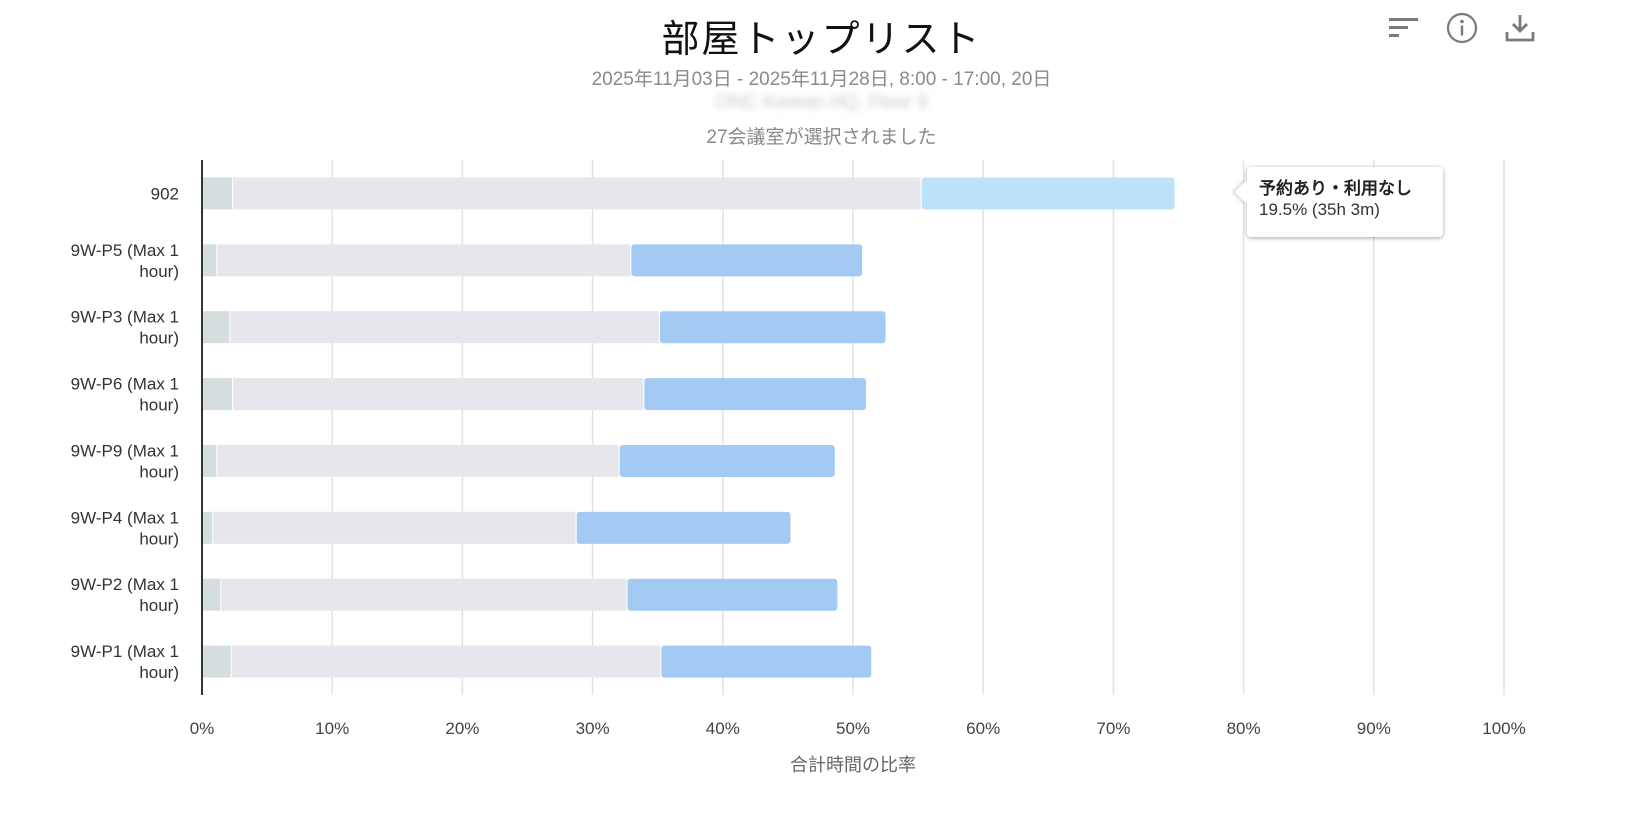 Image resolution: width=1643 pixels, height=814 pixels. I want to click on tooltip-value: 19.5% (35h 3m), so click(1319, 209).